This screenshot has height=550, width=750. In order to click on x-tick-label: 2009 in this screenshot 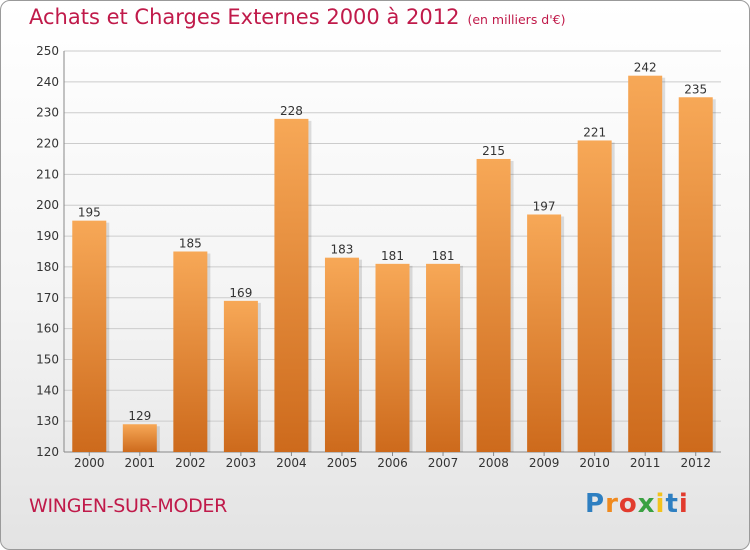, I will do `click(544, 463)`.